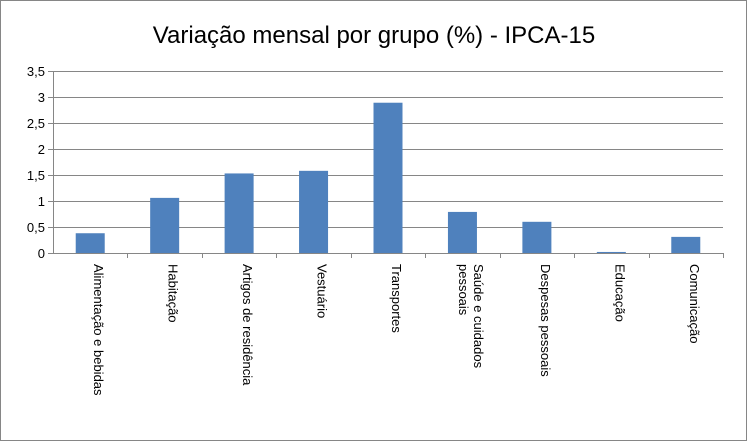 The width and height of the screenshot is (747, 442). What do you see at coordinates (36, 162) in the screenshot?
I see `y-axis-tick-labels: 0 0,5 1 1,5 2 2,5 3 3,5` at bounding box center [36, 162].